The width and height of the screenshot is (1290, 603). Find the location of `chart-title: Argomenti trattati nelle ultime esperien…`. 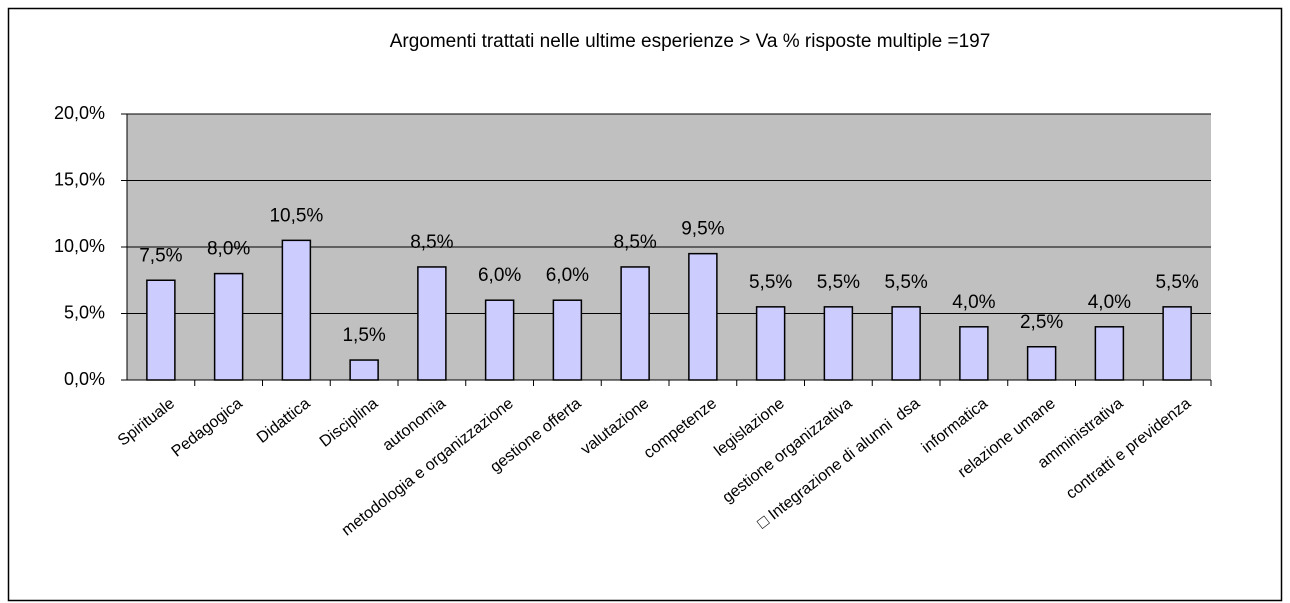

chart-title: Argomenti trattati nelle ultime esperien… is located at coordinates (690, 41).